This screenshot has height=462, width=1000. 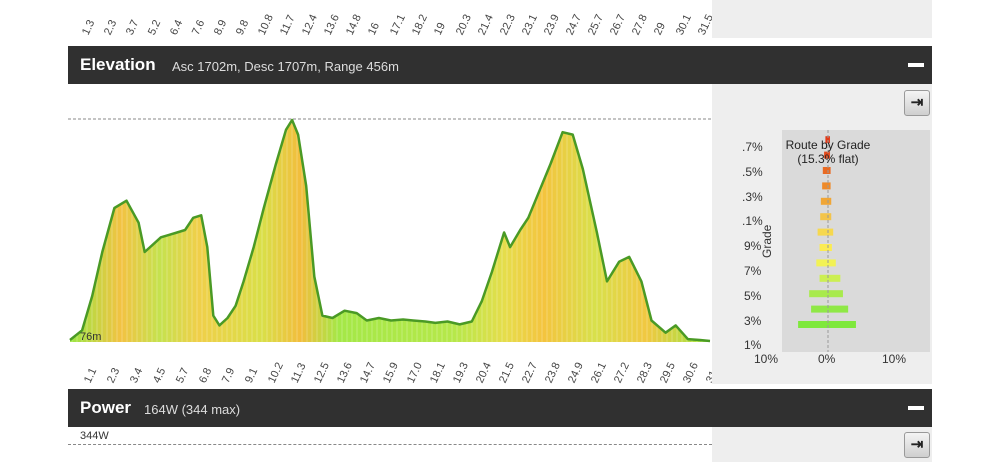 I want to click on elevation-tick-label: 23.8, so click(x=552, y=373).